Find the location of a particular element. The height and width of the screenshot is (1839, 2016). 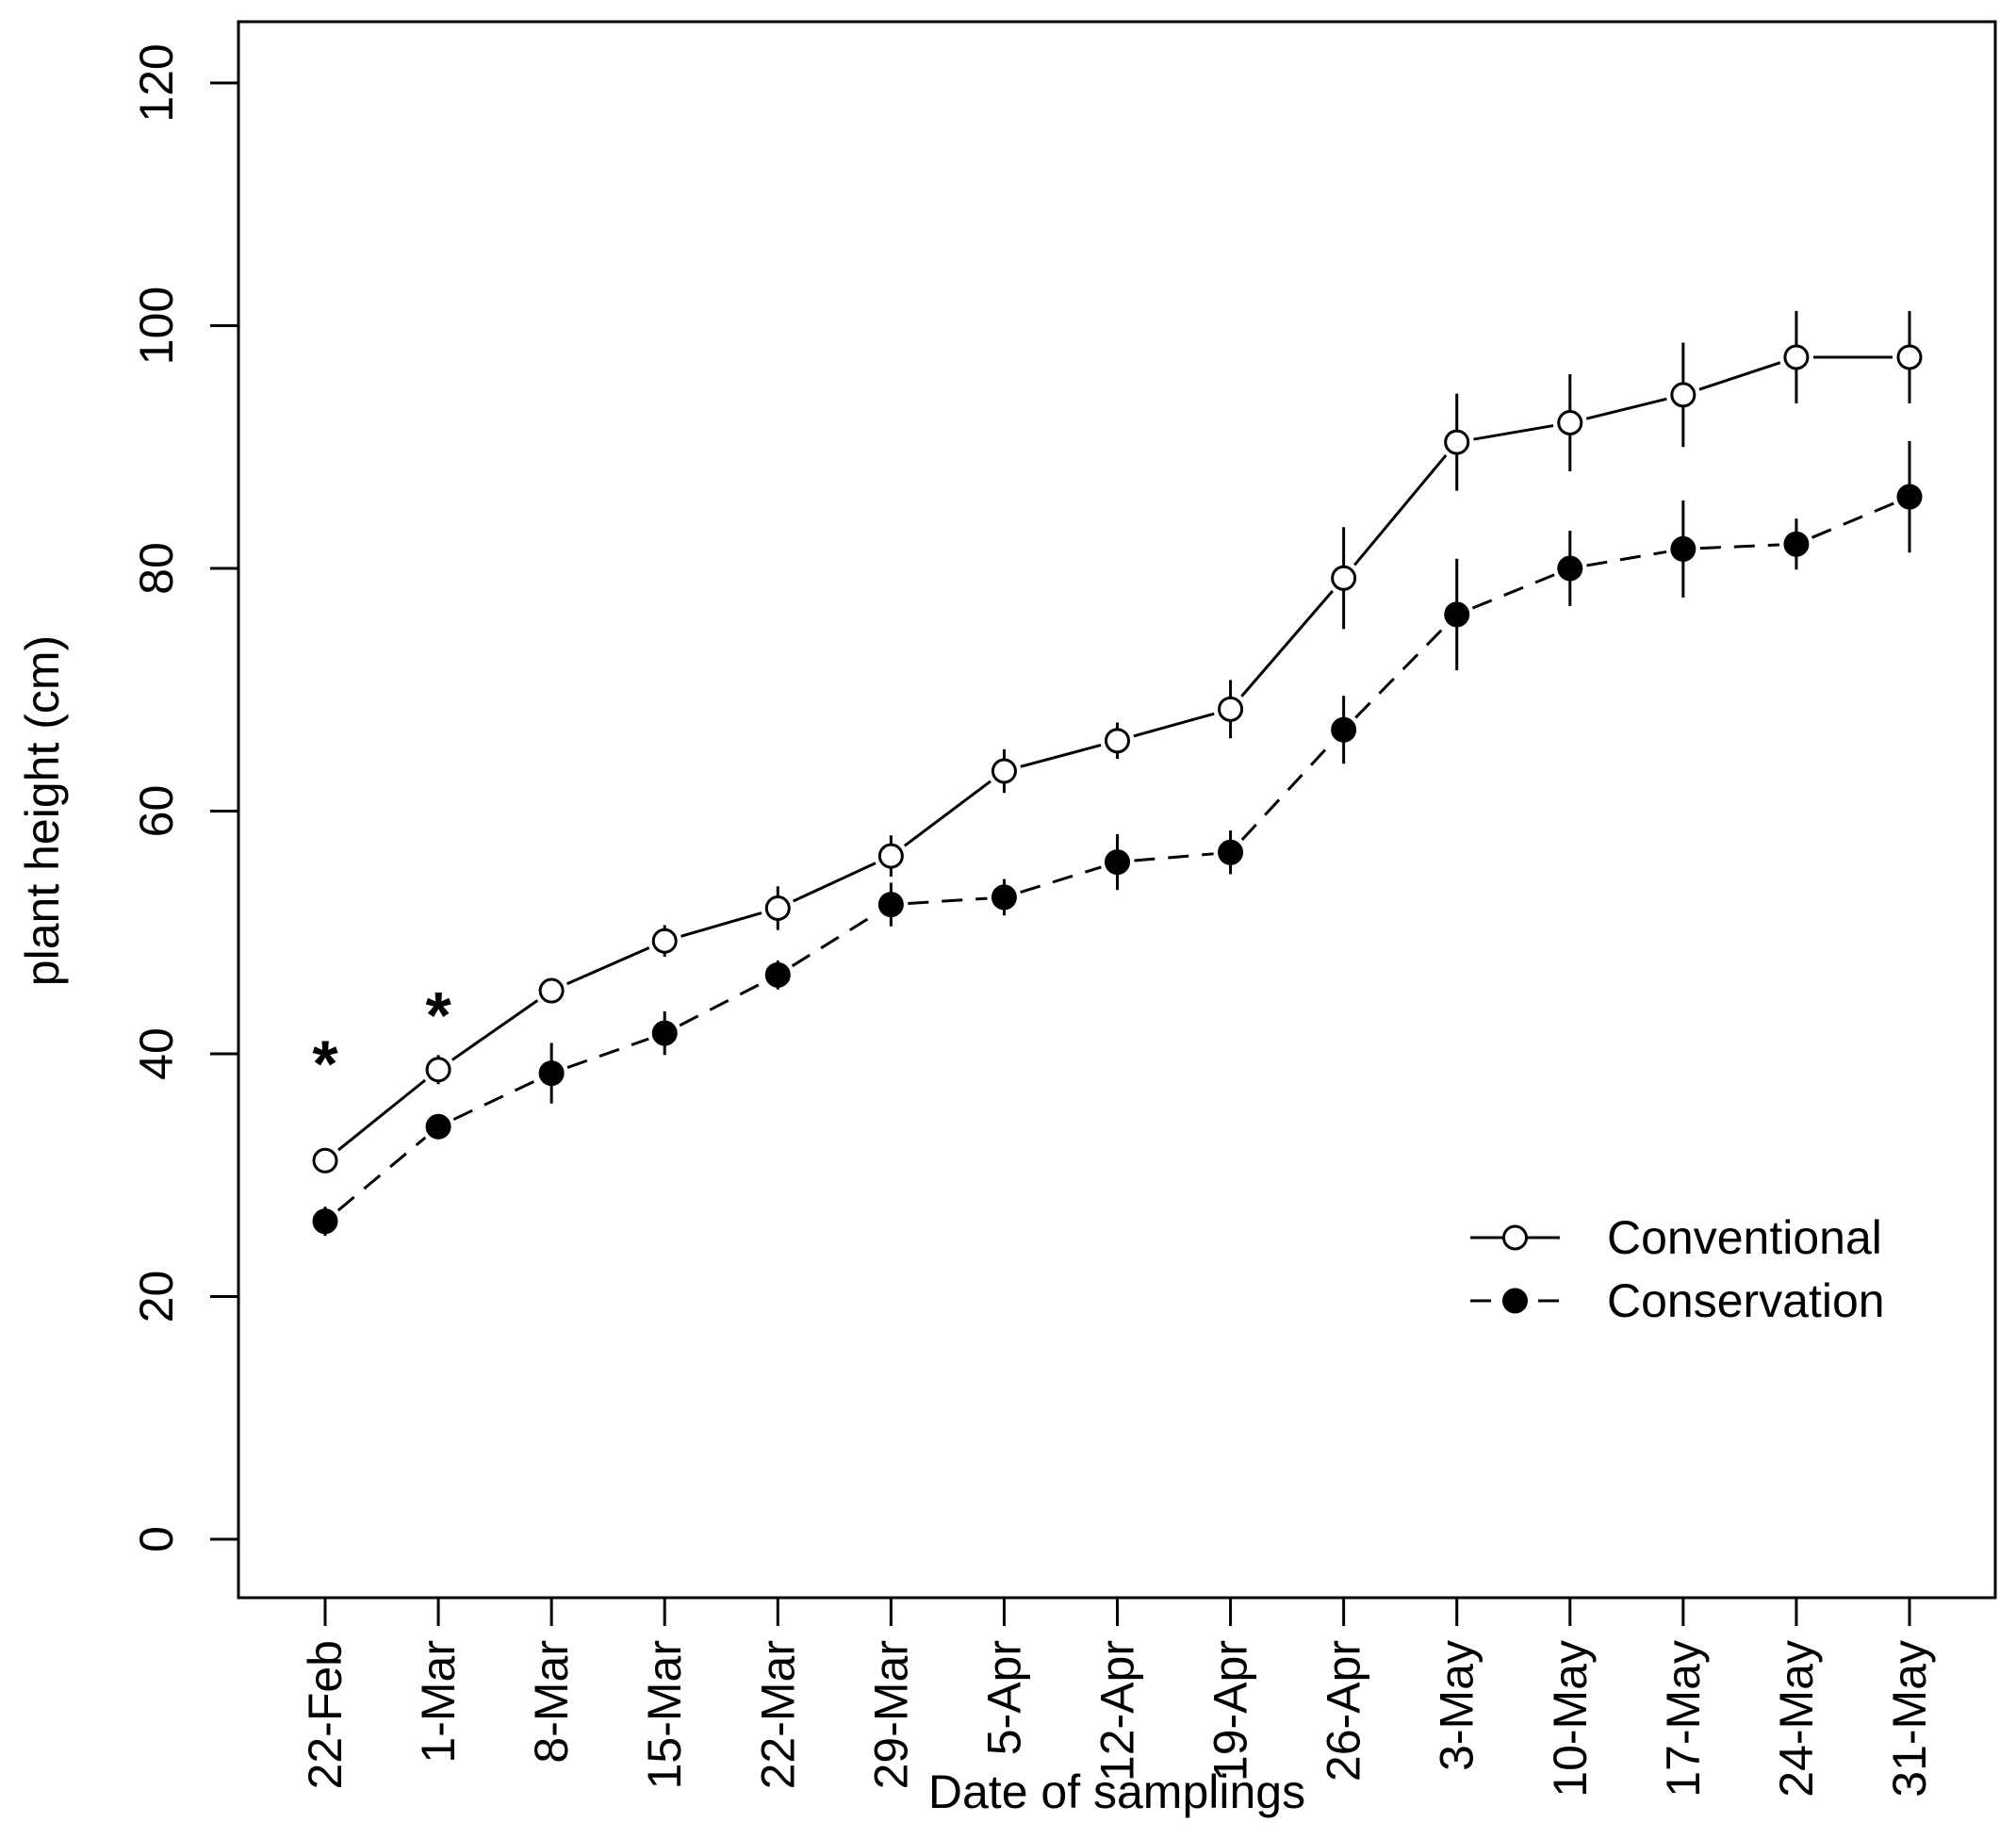

y-tick-label: 60 is located at coordinates (156, 812).